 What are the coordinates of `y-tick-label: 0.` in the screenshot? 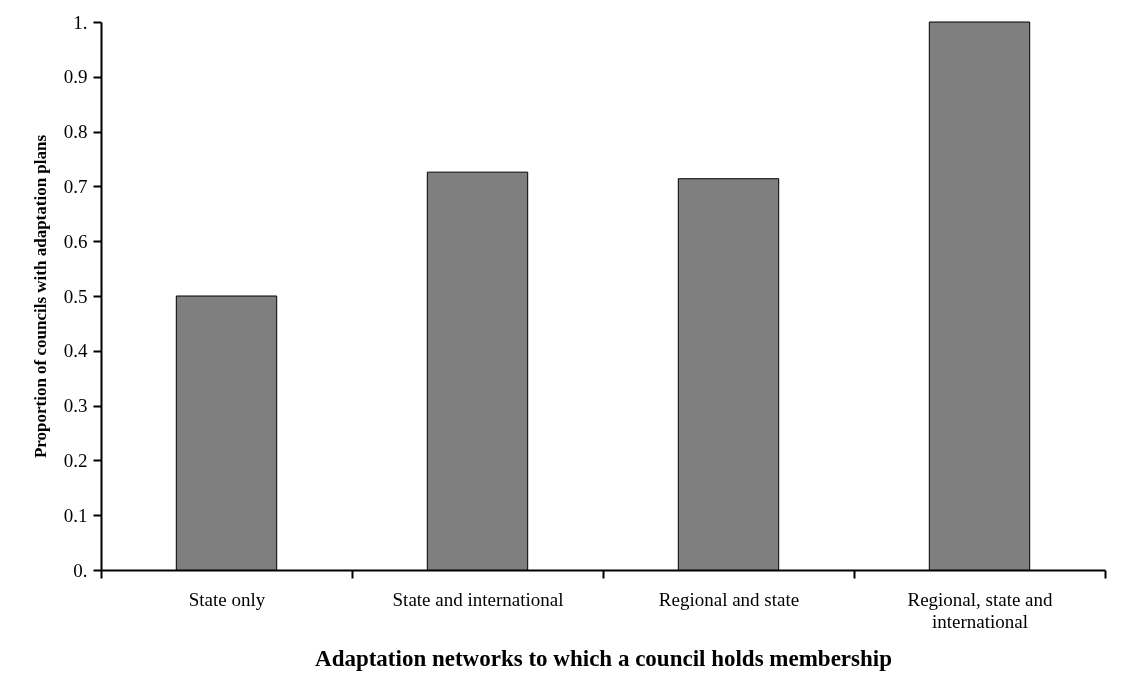 It's located at (80, 570).